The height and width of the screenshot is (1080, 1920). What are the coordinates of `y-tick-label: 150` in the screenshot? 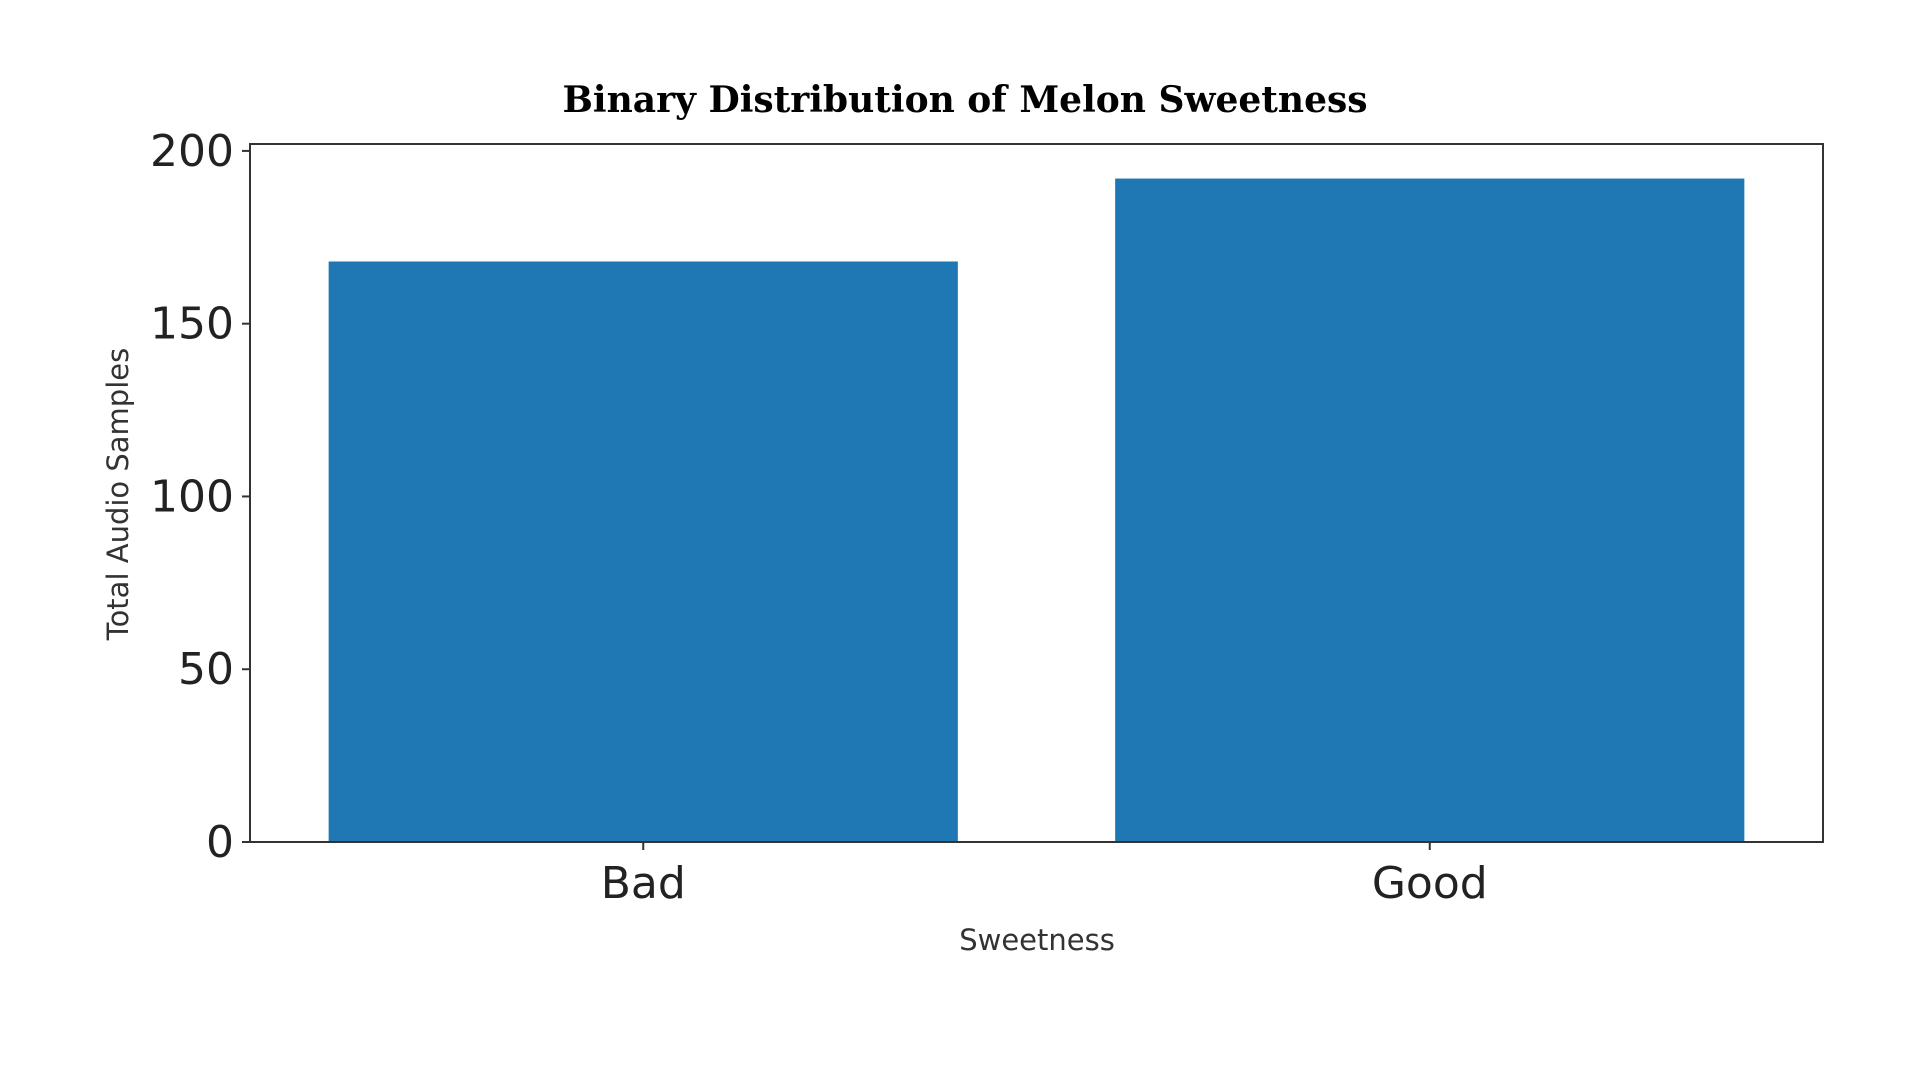 It's located at (192, 324).